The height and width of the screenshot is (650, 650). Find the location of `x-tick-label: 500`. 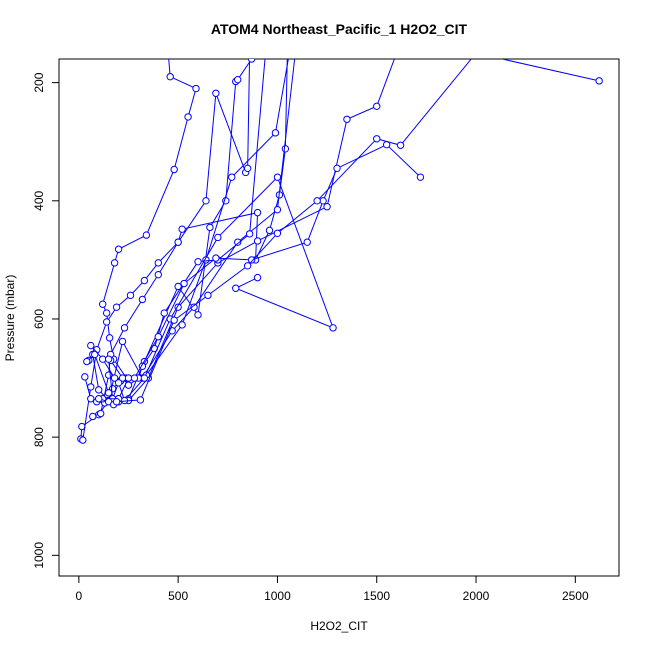

x-tick-label: 500 is located at coordinates (178, 596).